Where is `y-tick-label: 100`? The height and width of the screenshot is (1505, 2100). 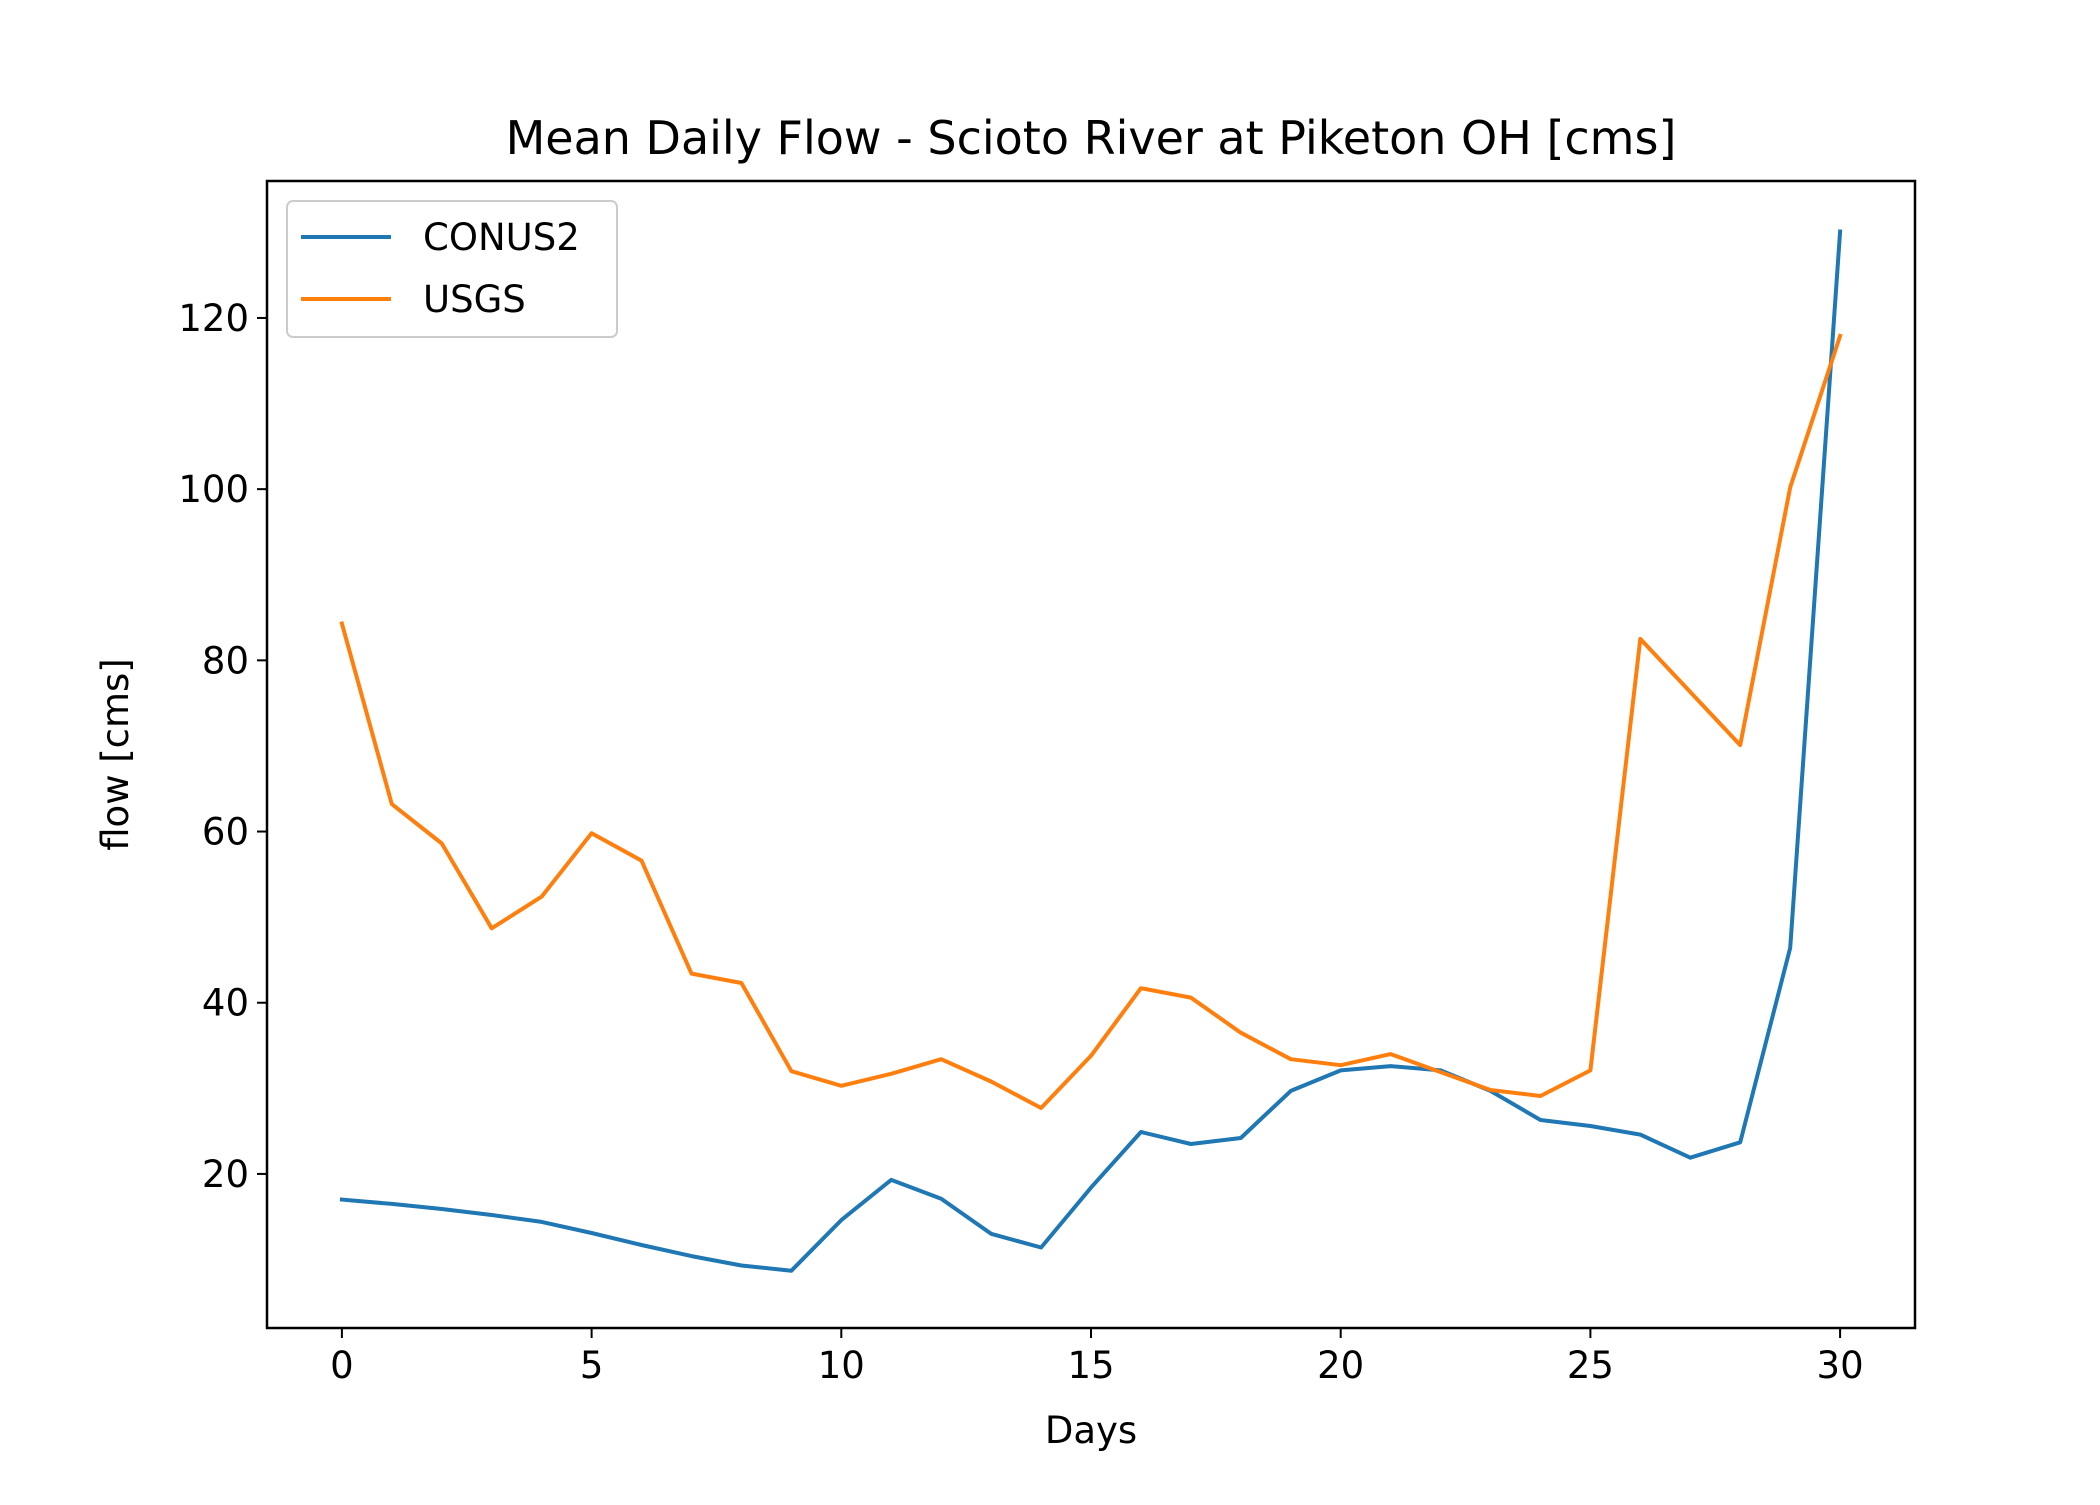
y-tick-label: 100 is located at coordinates (213, 489).